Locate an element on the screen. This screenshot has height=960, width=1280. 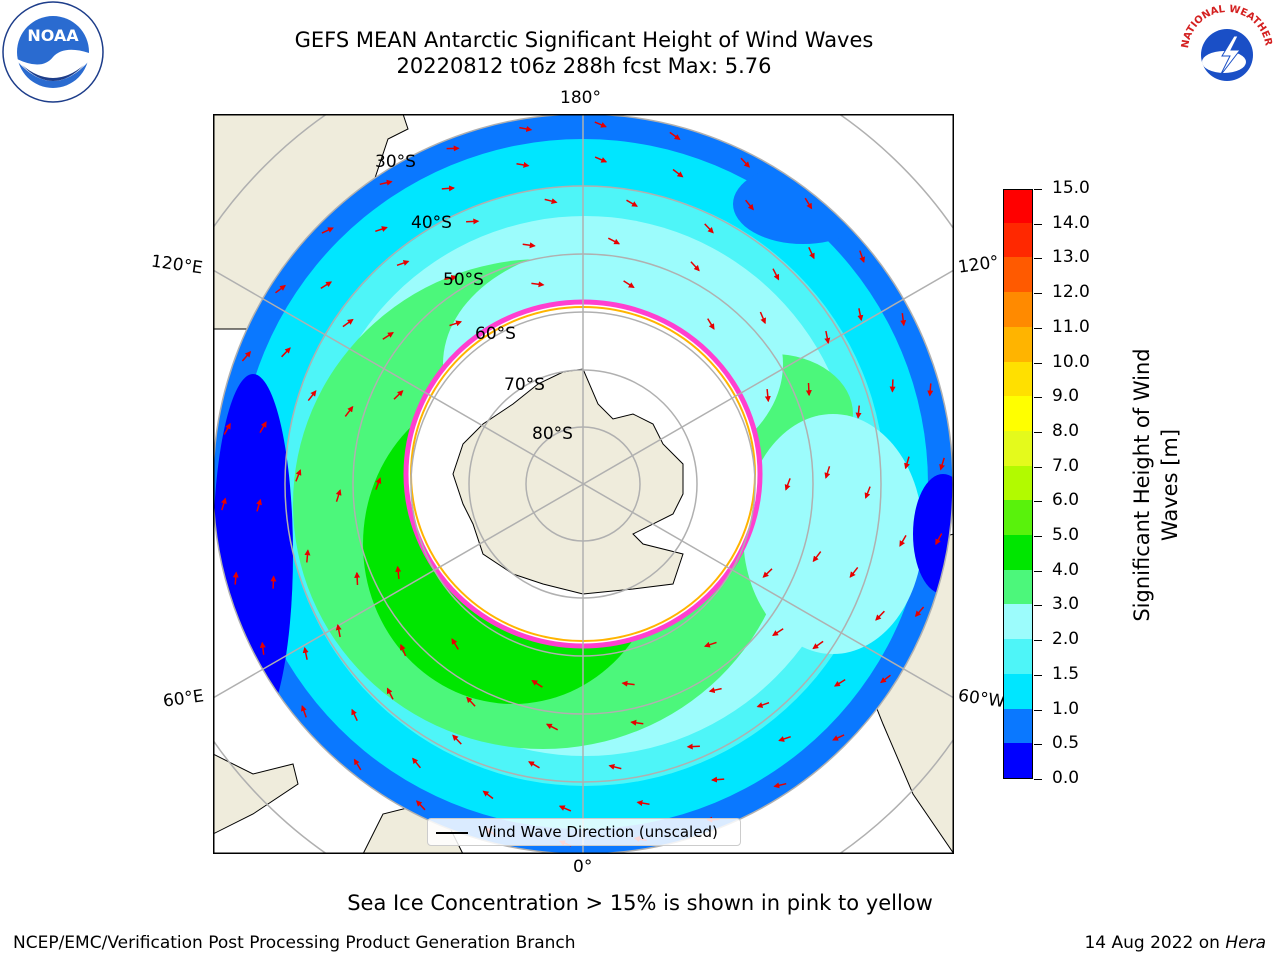
colorbar-label-line1: Significant Height of Wind is located at coordinates (1142, 485).